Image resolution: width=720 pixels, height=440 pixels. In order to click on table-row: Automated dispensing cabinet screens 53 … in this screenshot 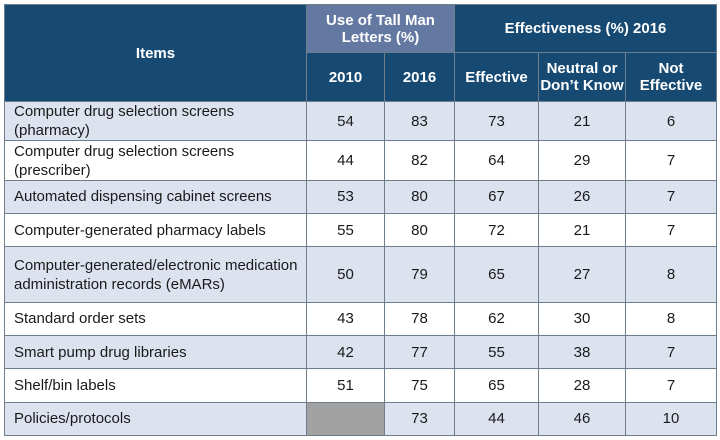, I will do `click(360, 196)`.